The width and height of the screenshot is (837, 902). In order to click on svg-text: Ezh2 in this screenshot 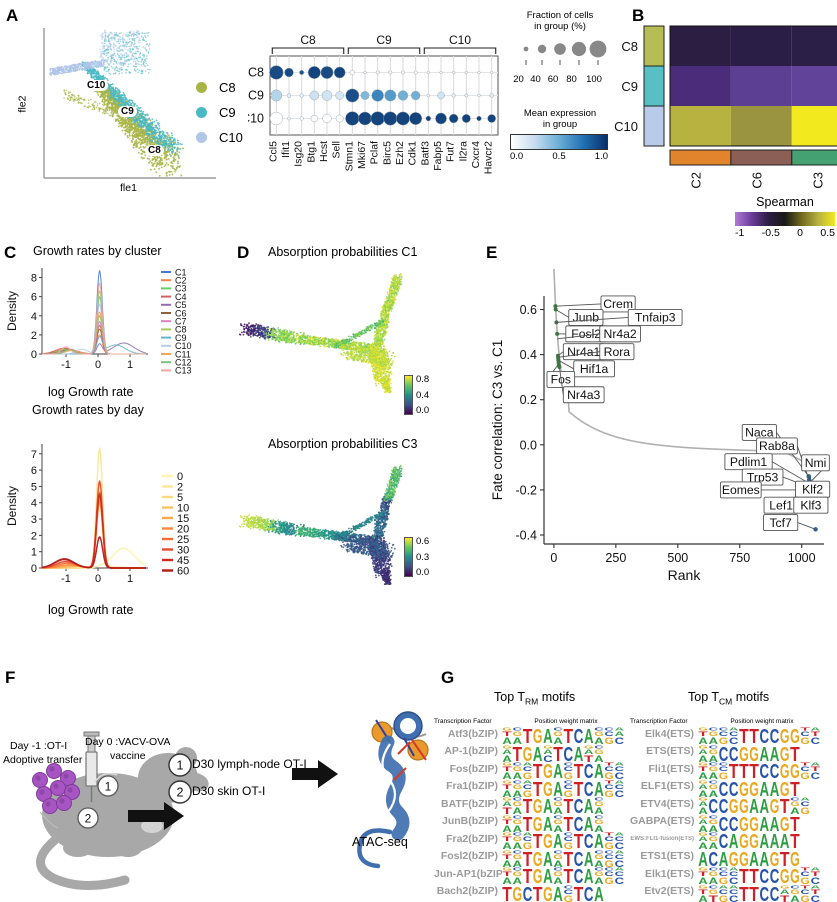, I will do `click(400, 153)`.